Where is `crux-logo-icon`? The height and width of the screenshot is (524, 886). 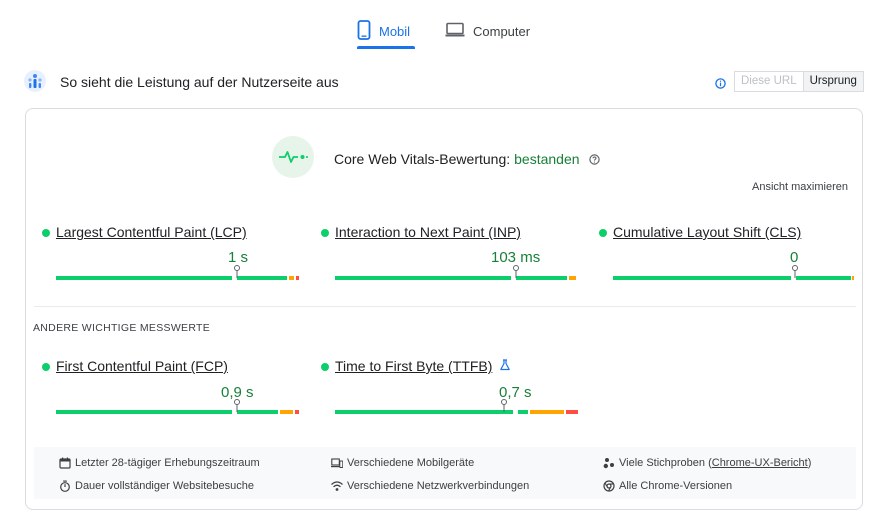 crux-logo-icon is located at coordinates (35, 81).